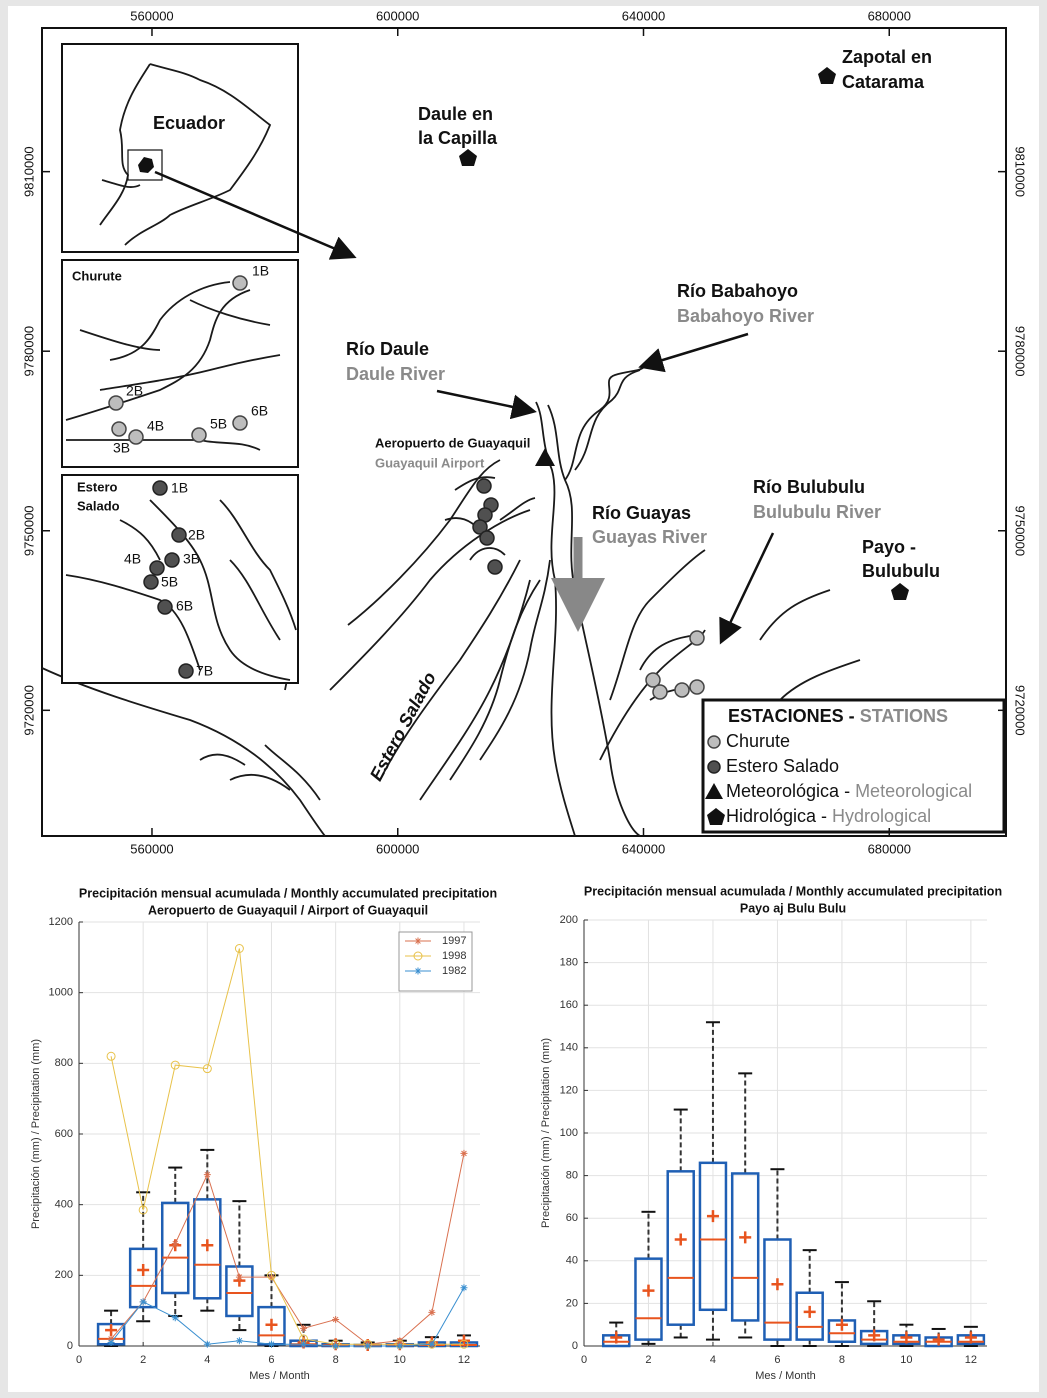 Image resolution: width=1047 pixels, height=1398 pixels. What do you see at coordinates (649, 537) in the screenshot?
I see `map-label: Guayas River` at bounding box center [649, 537].